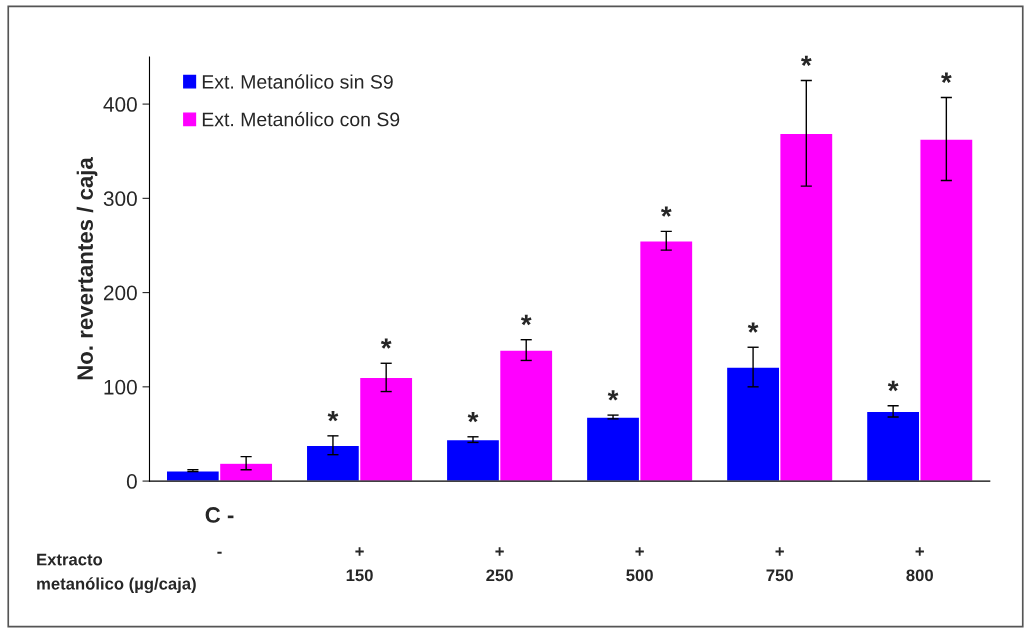 The height and width of the screenshot is (633, 1031). What do you see at coordinates (120, 199) in the screenshot?
I see `y-tick-label: 300` at bounding box center [120, 199].